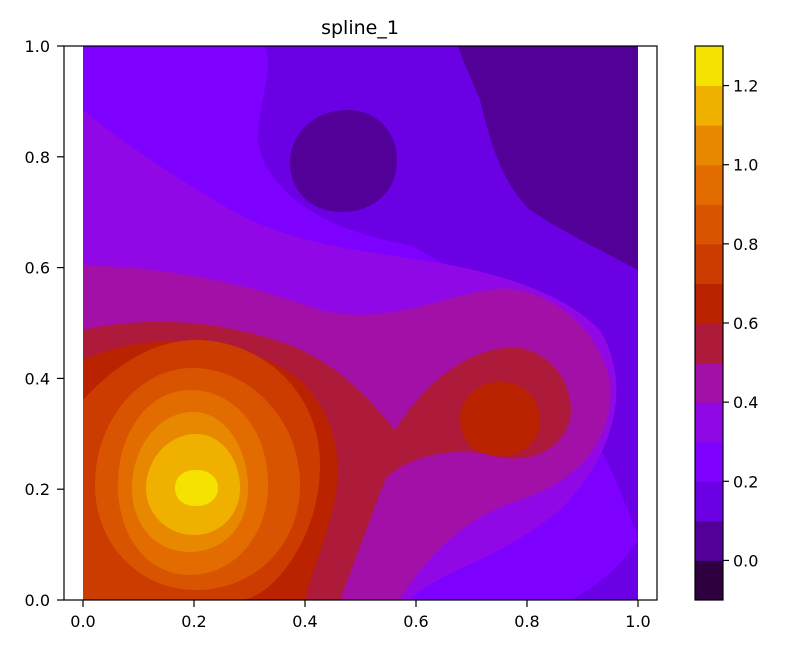 The image size is (785, 650). Describe the element at coordinates (193, 621) in the screenshot. I see `x-tick-label: 0.2` at that location.